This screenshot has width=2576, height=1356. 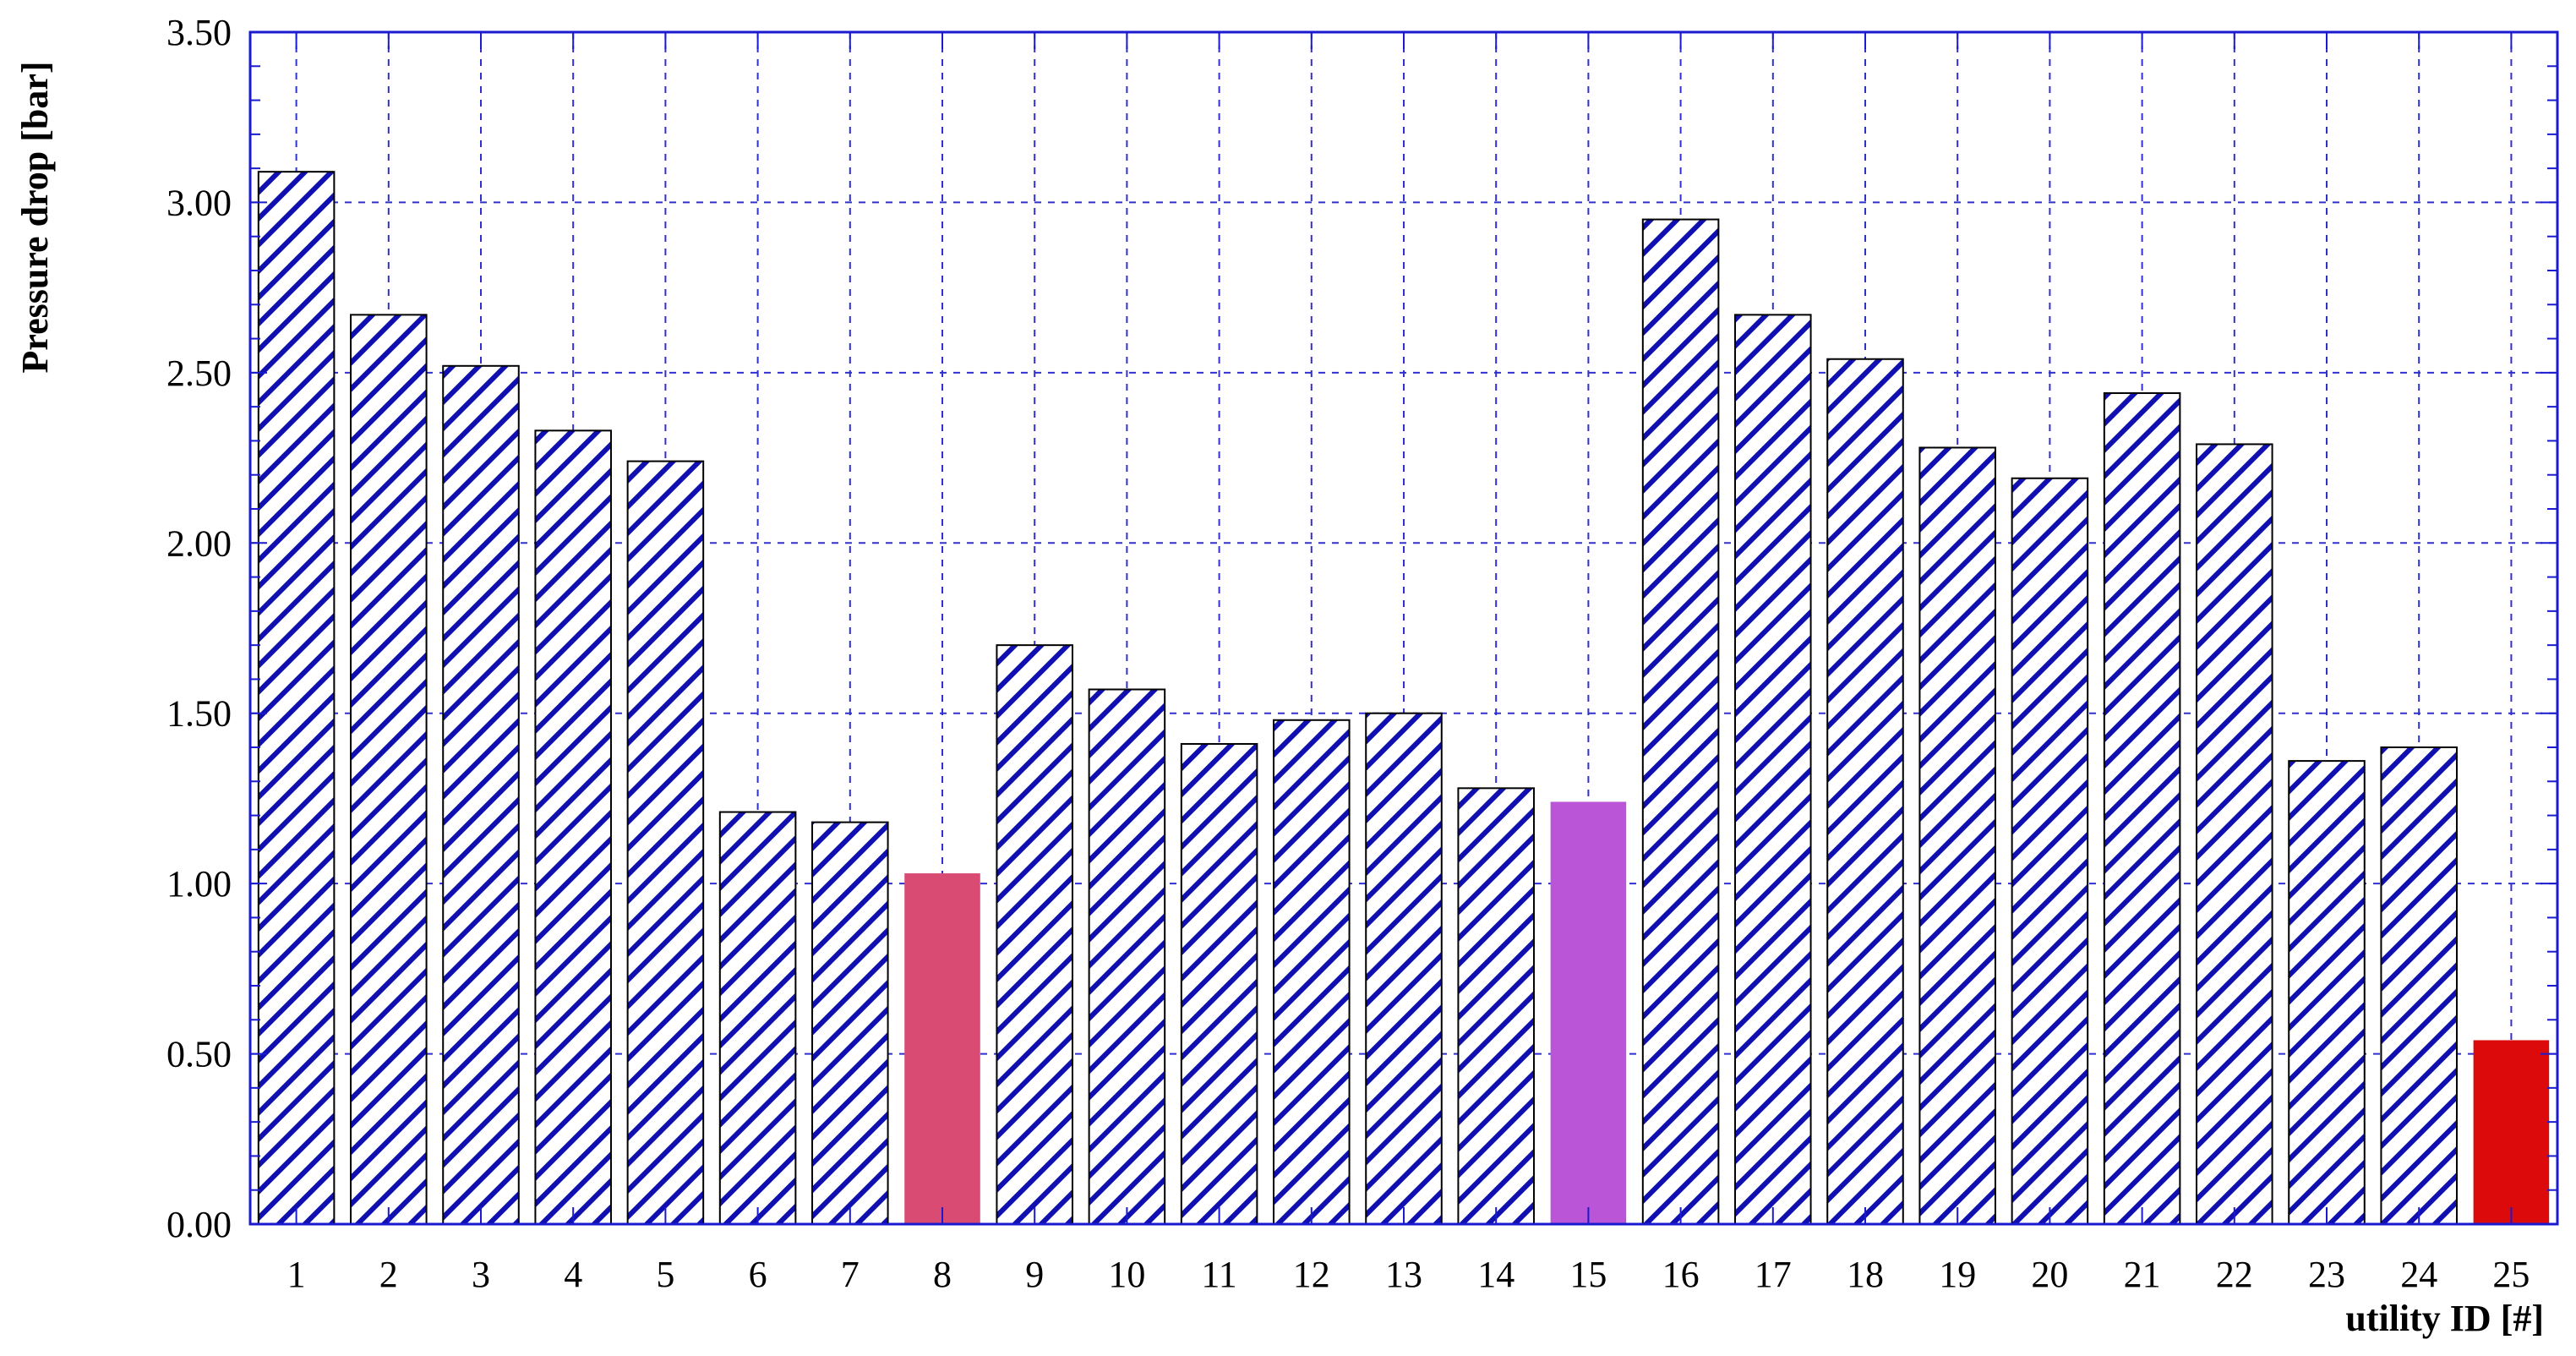 I want to click on x-tick-label: 11, so click(x=1218, y=1274).